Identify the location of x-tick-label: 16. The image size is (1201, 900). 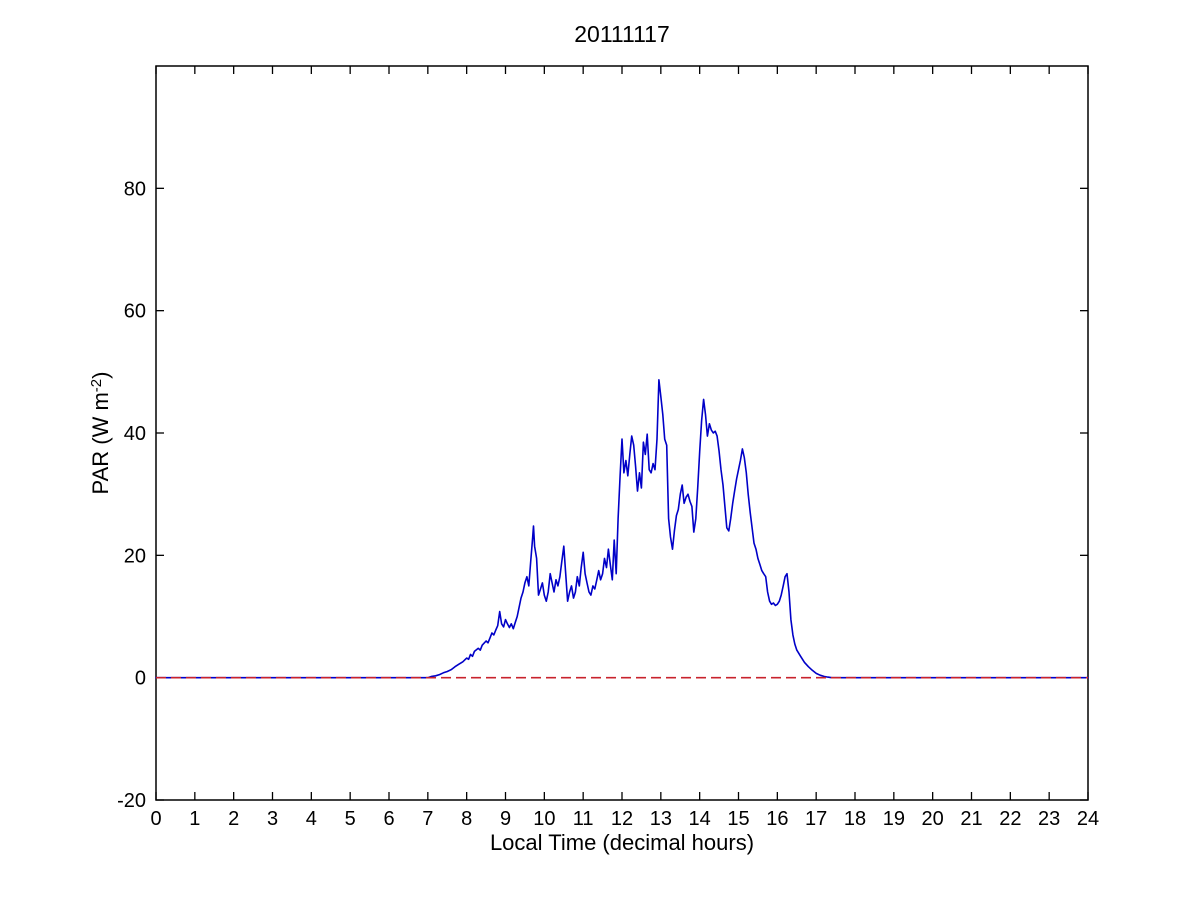
(777, 819).